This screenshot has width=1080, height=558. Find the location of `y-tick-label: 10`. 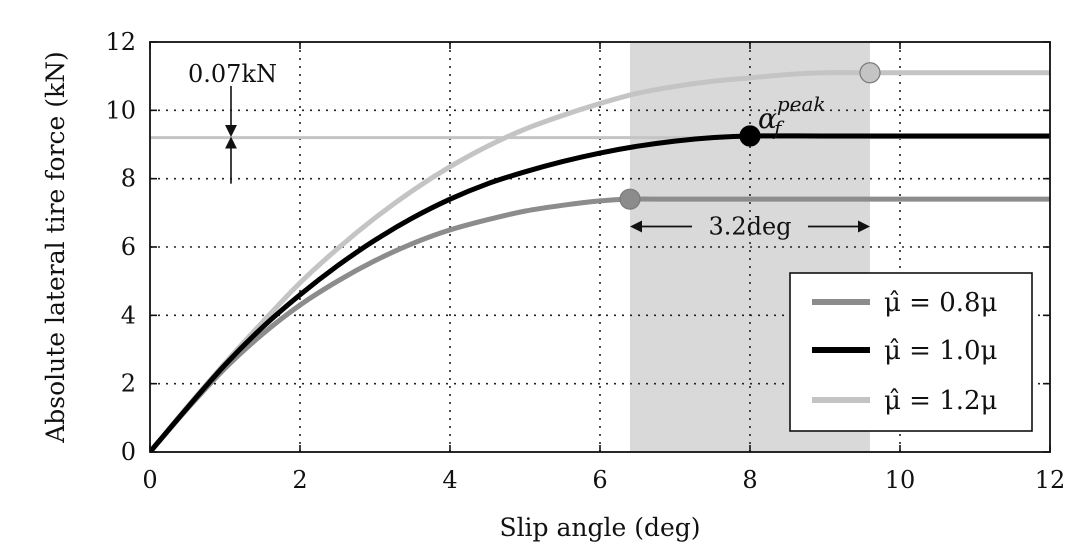

y-tick-label: 10 is located at coordinates (120, 110).